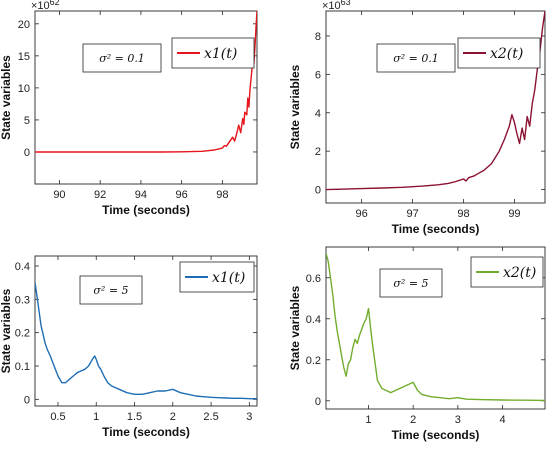  What do you see at coordinates (45, 6) in the screenshot?
I see `axis-exponent-label: ×1062` at bounding box center [45, 6].